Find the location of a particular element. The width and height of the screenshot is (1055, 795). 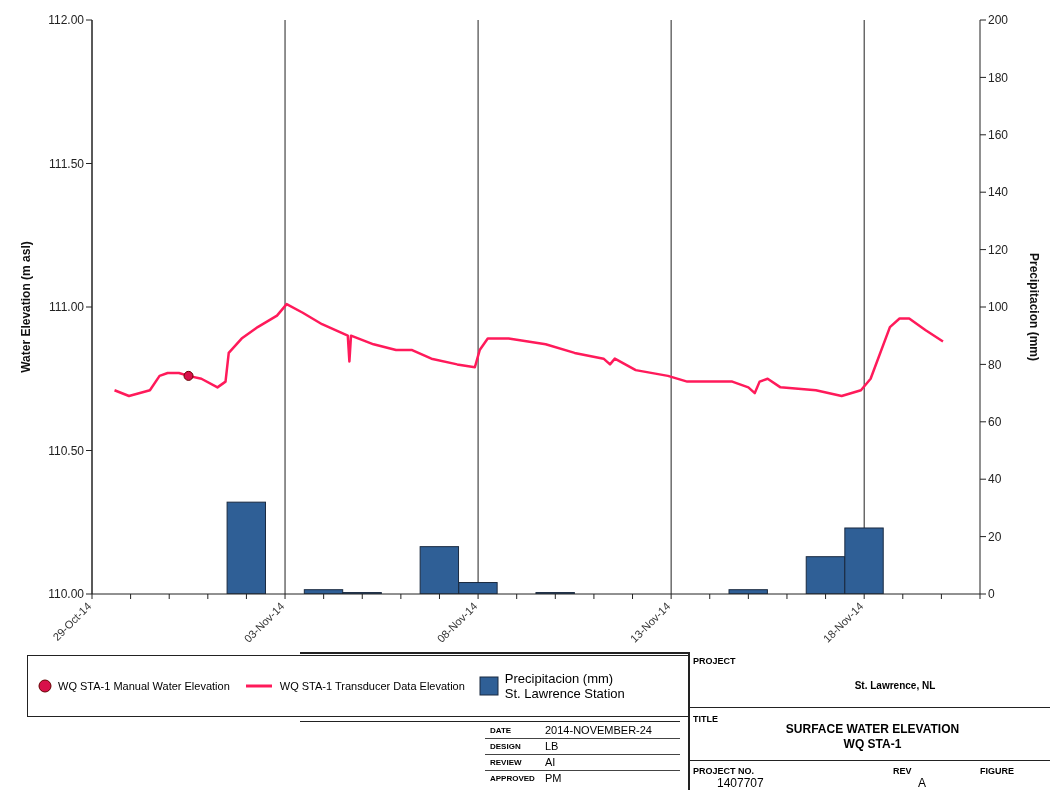

y2-tick-label: 100 is located at coordinates (998, 307).